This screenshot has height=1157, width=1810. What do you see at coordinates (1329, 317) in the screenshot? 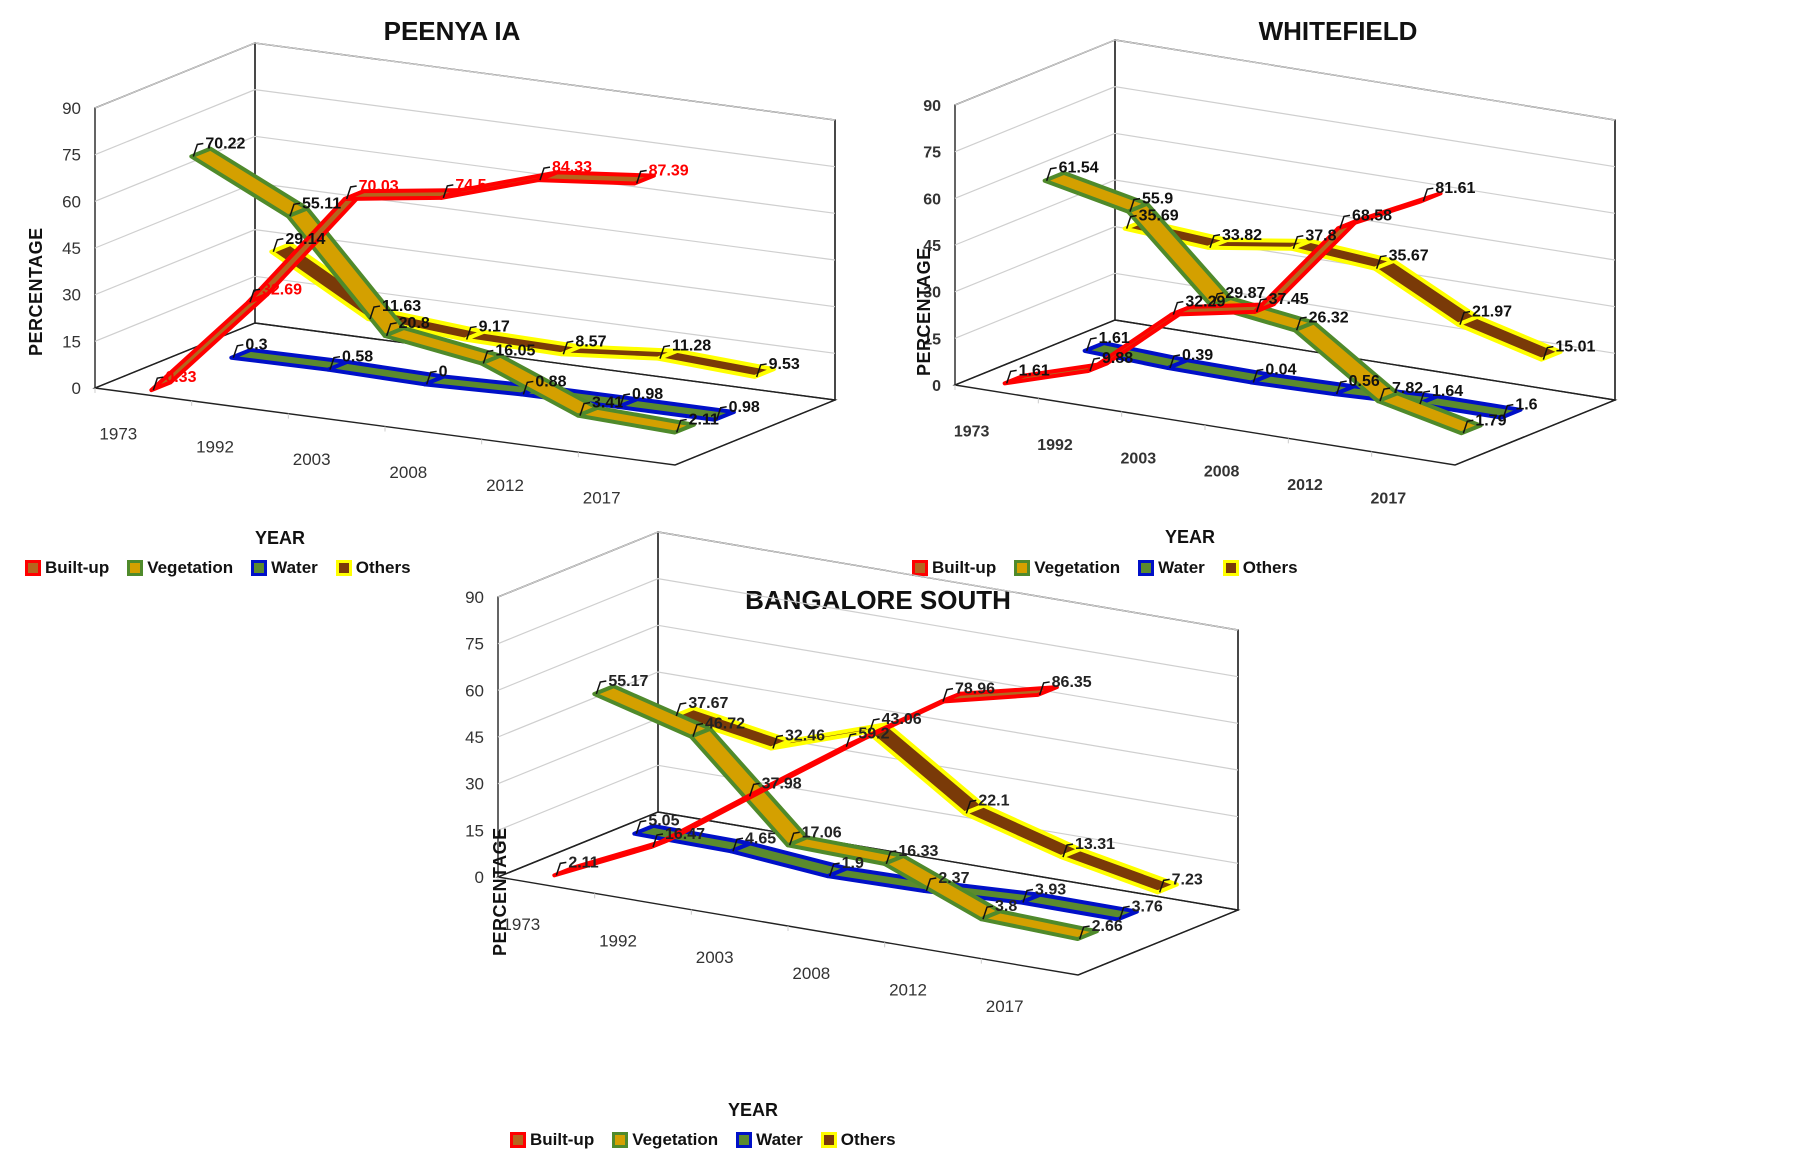
I see `data-label: 26.32` at bounding box center [1329, 317].